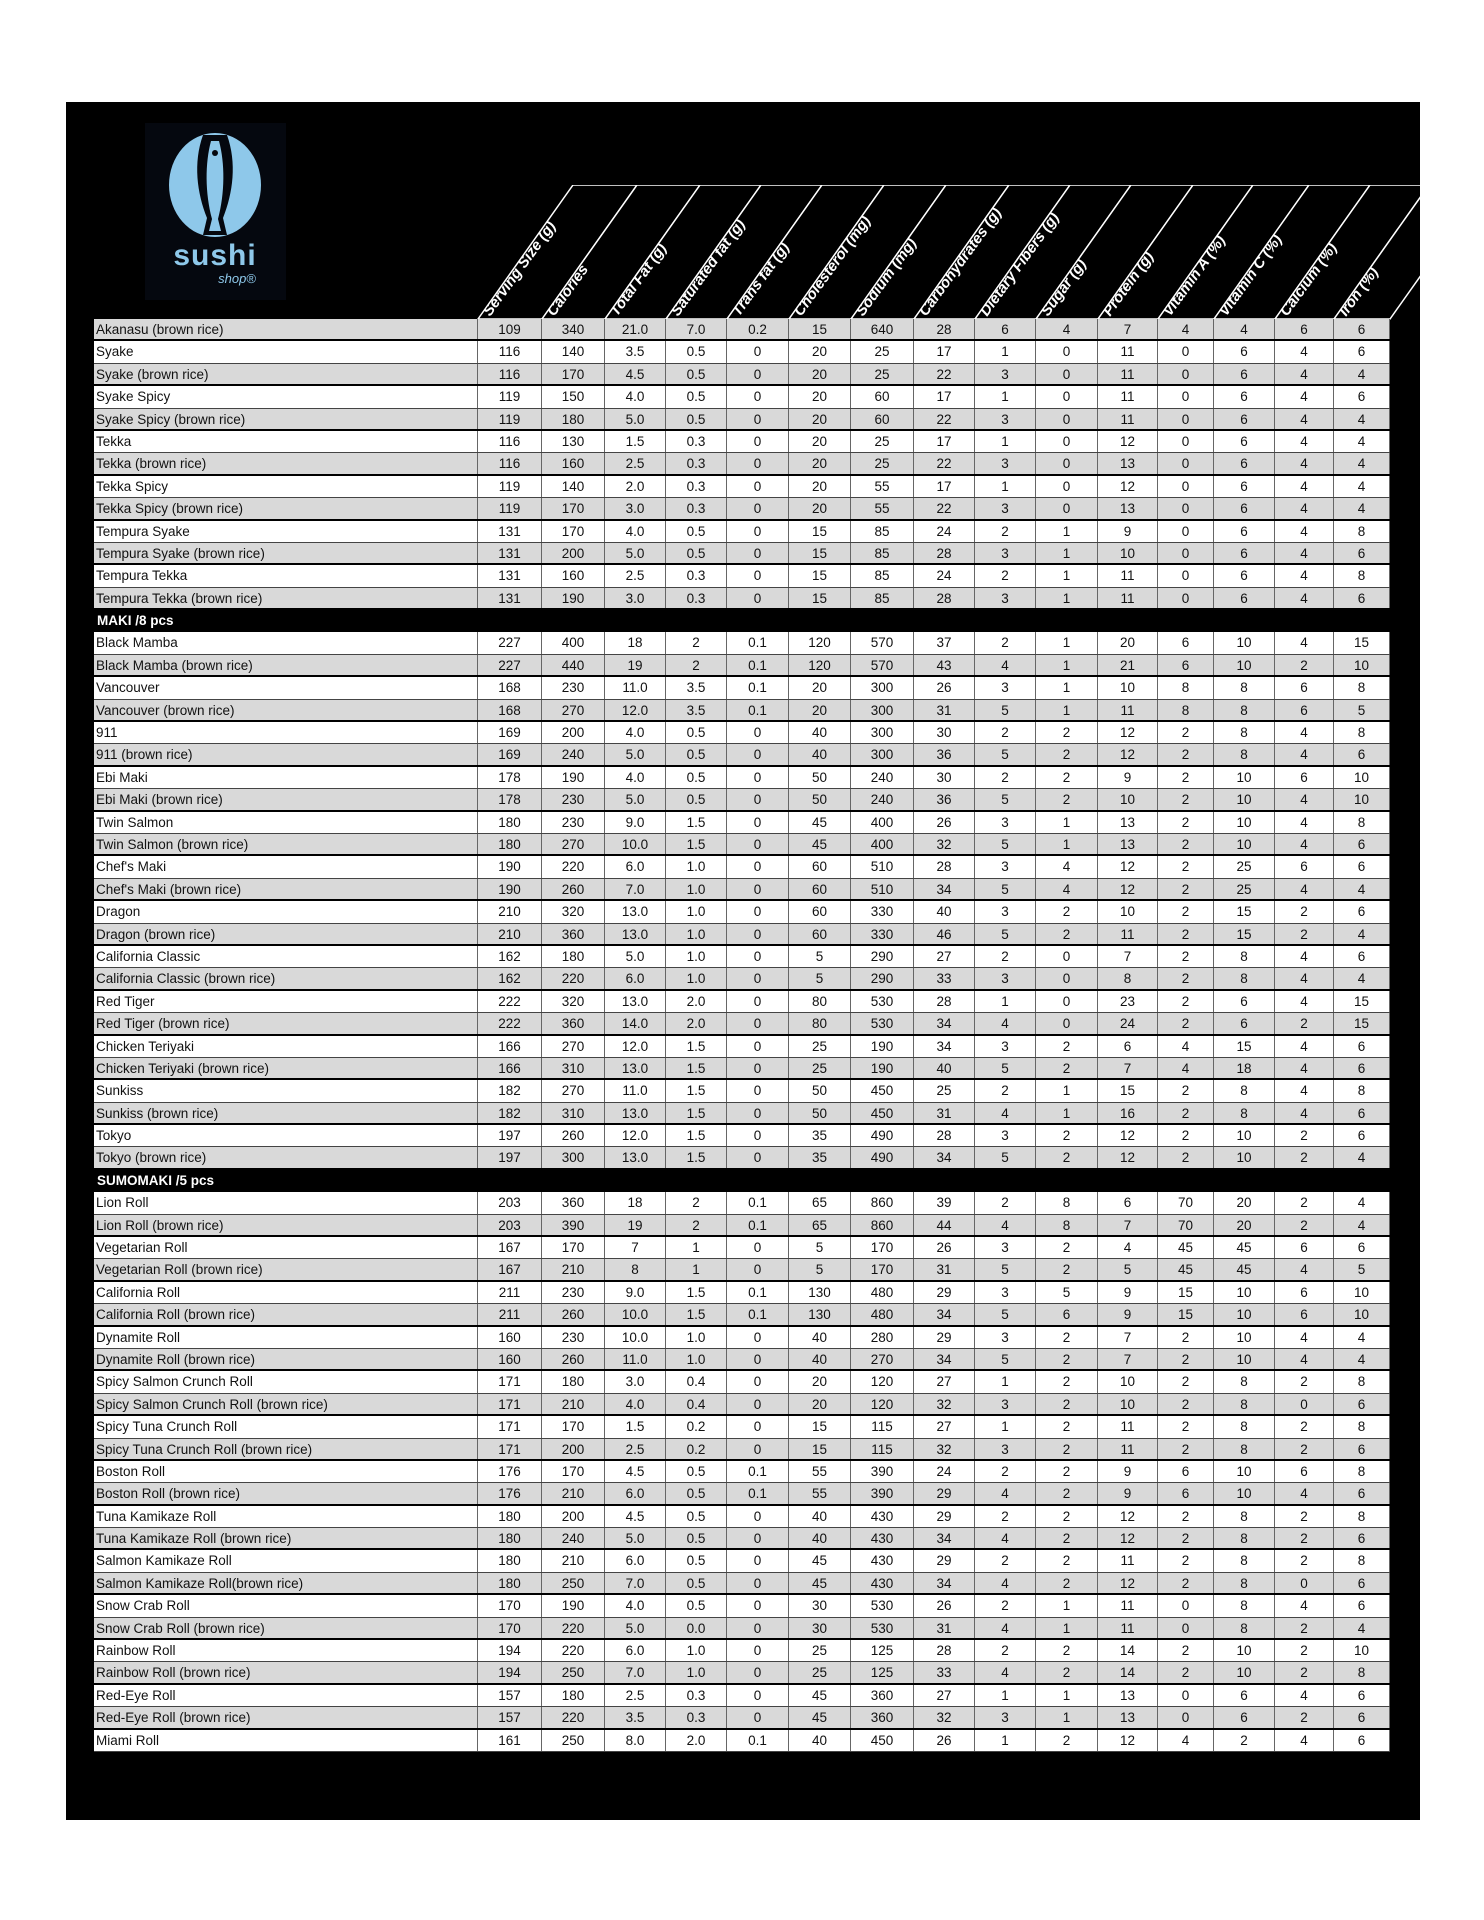  Describe the element at coordinates (1128, 1493) in the screenshot. I see `nutrient-value: 9` at that location.